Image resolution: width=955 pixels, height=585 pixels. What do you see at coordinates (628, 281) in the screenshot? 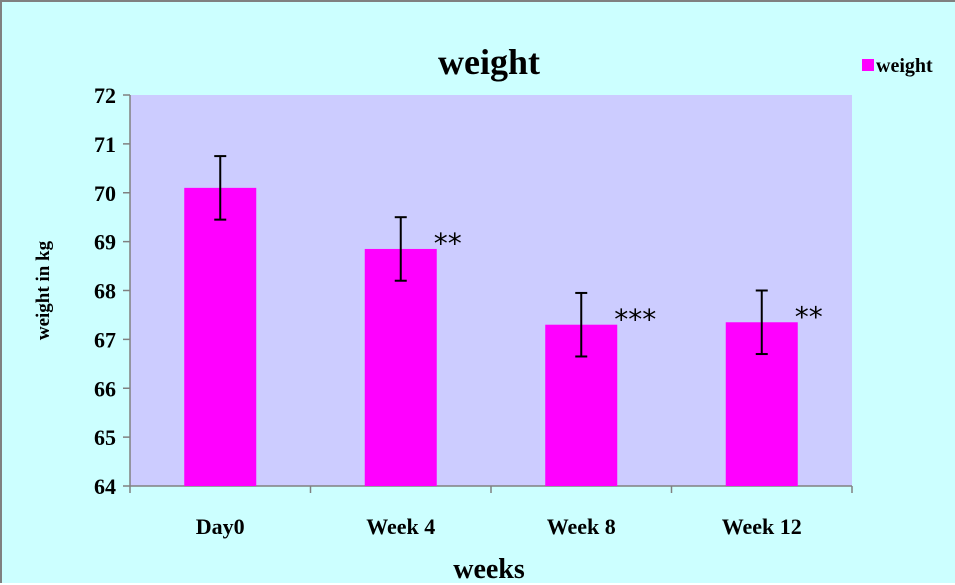
I see `significance-annotations: ***** **` at bounding box center [628, 281].